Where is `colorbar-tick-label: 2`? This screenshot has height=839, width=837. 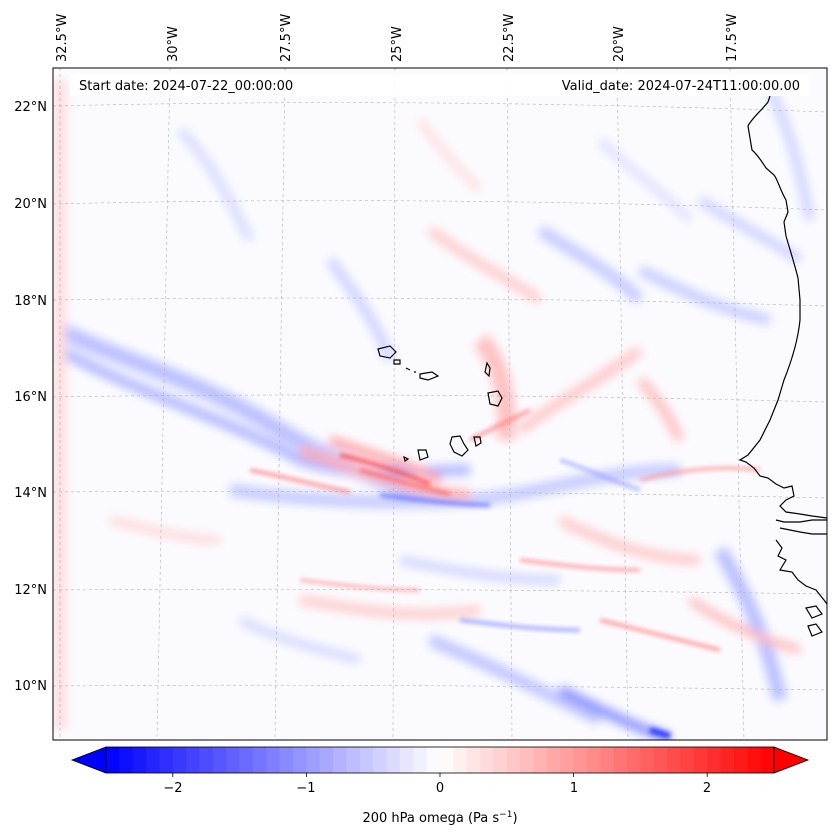
colorbar-tick-label: 2 is located at coordinates (707, 788).